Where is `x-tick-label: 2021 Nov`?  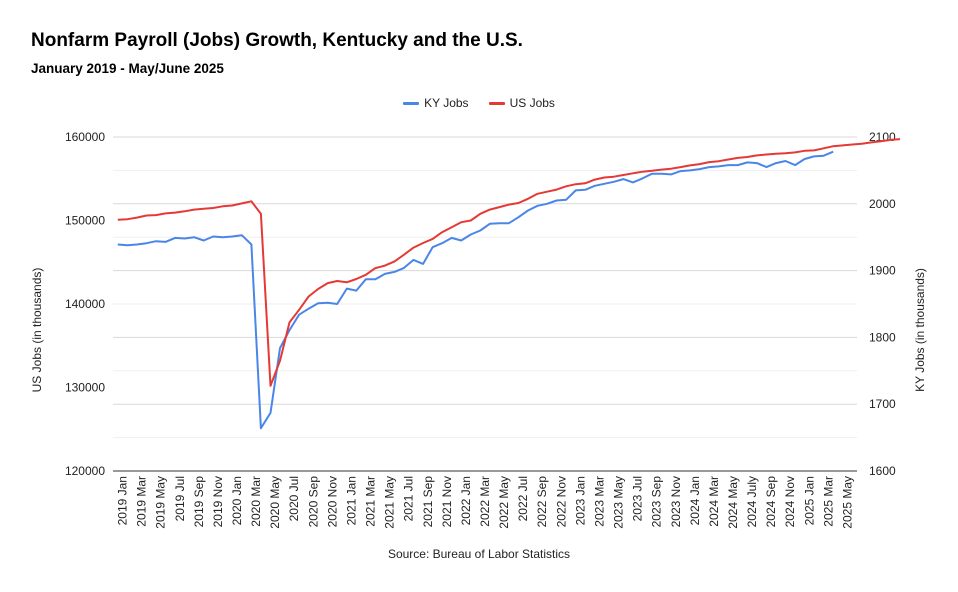 x-tick-label: 2021 Nov is located at coordinates (447, 501).